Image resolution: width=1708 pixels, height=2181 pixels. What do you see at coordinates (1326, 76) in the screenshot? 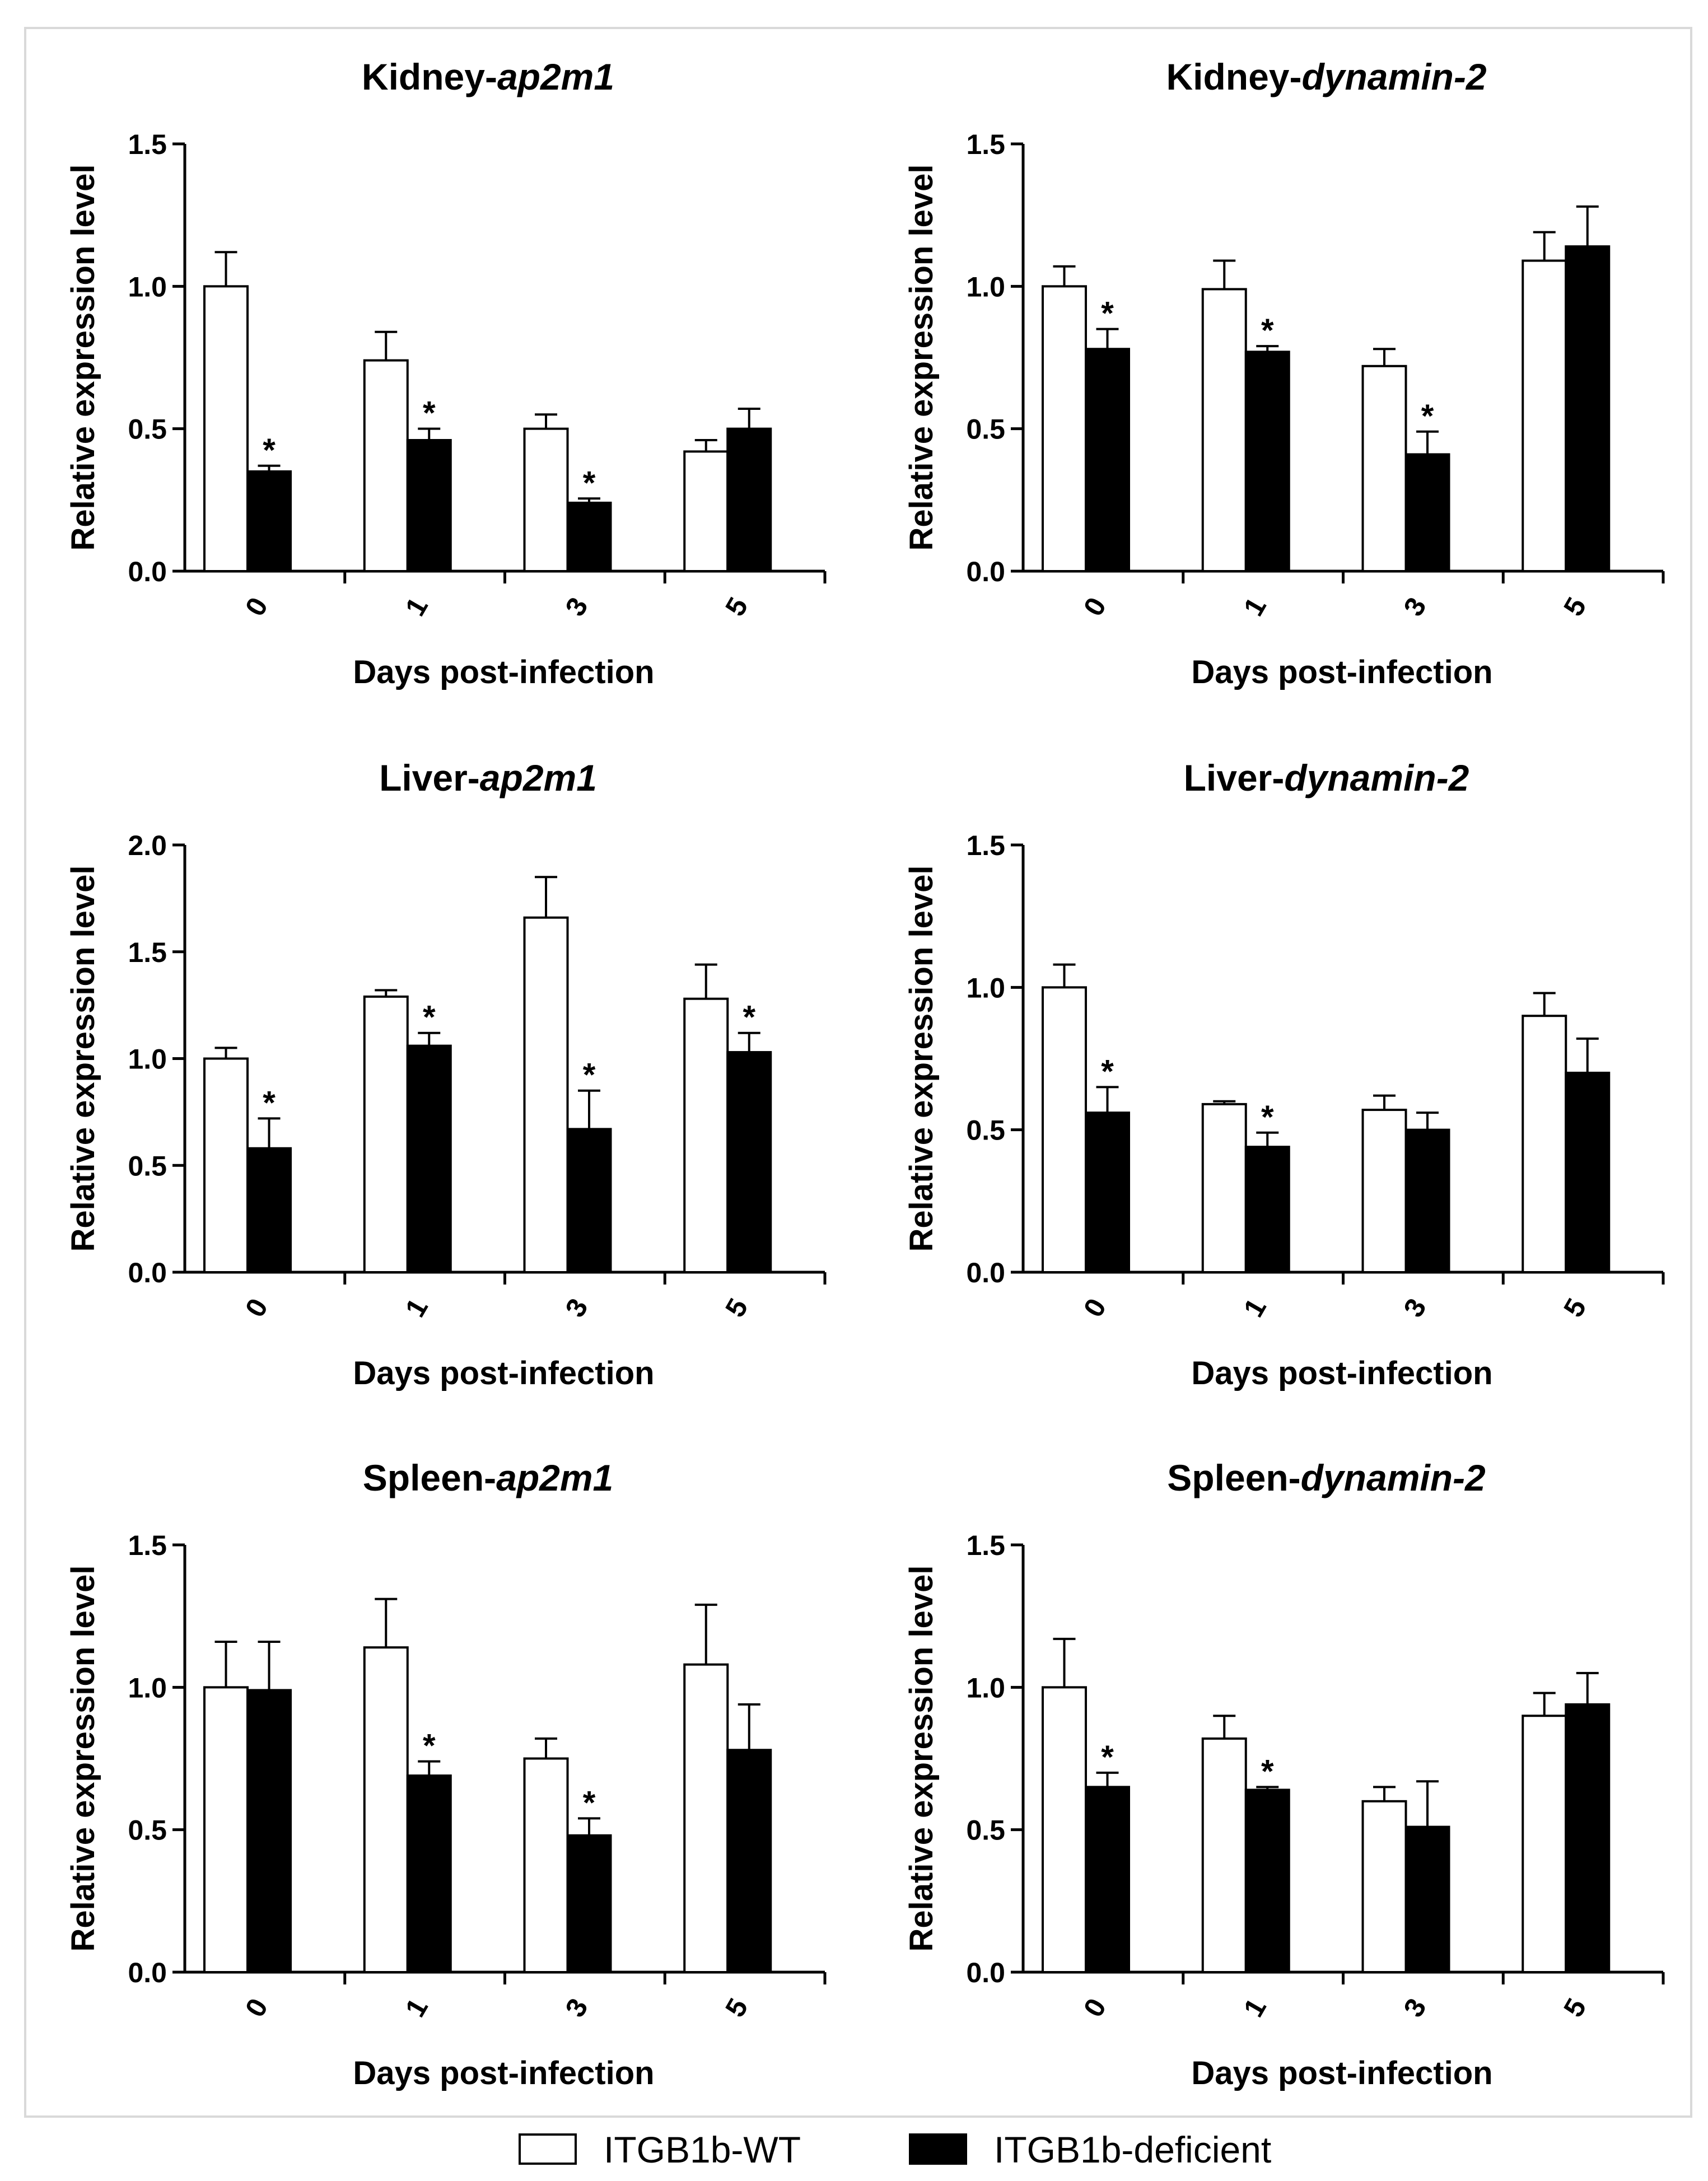
I see `panel-title: Kidney-dynamin-2` at bounding box center [1326, 76].